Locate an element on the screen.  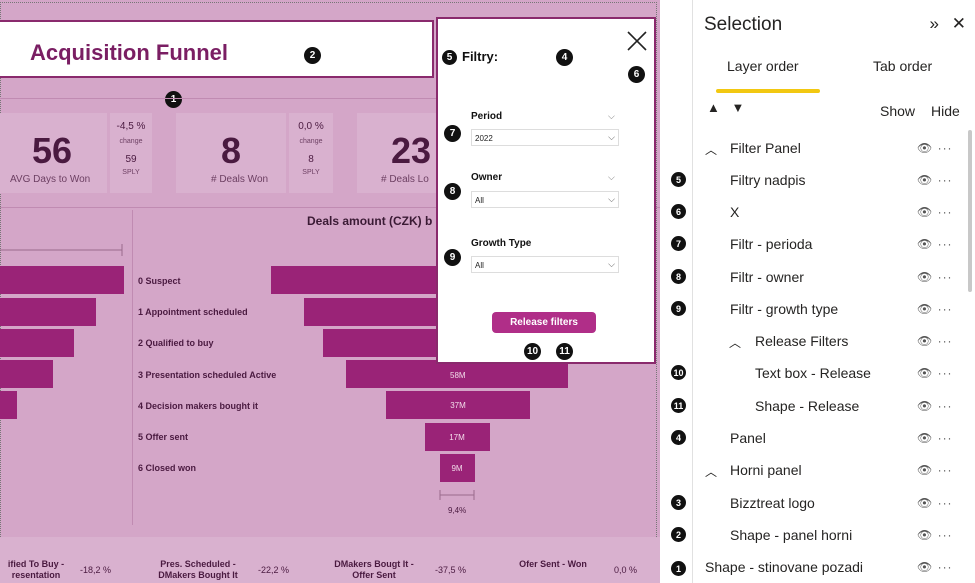
header-panel: Acquisition Funnel is located at coordinates (217, 49).